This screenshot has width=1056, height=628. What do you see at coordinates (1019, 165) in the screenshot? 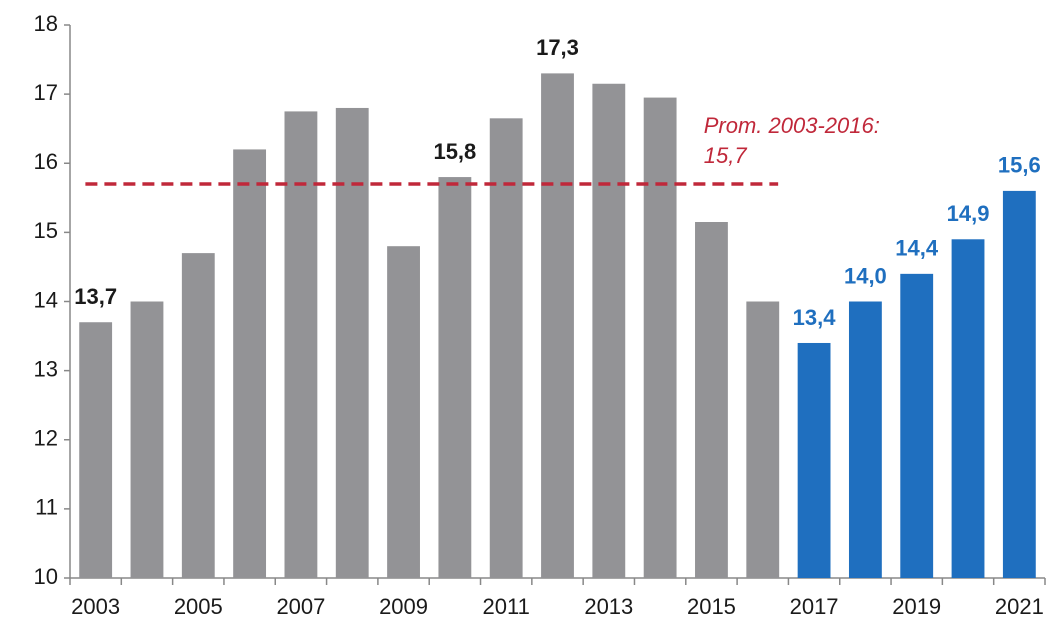
I see `data-label: 15,6` at bounding box center [1019, 165].